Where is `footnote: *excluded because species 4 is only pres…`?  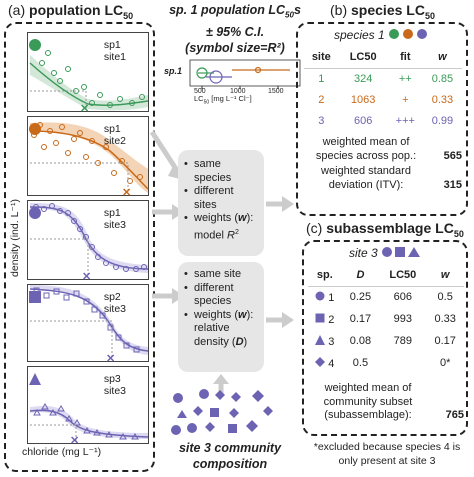
footnote: *excluded because species 4 is only pres… is located at coordinates (387, 454).